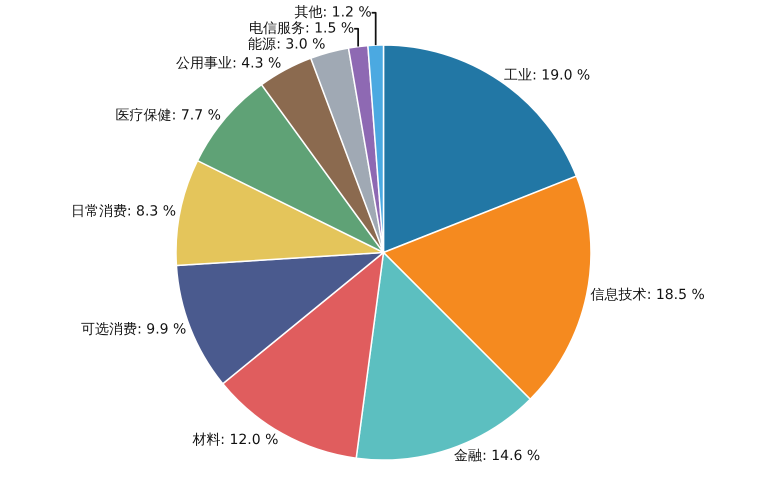 The width and height of the screenshot is (775, 495). Describe the element at coordinates (301, 28) in the screenshot. I see `slice-label: 电信服务: 1.5 %` at that location.